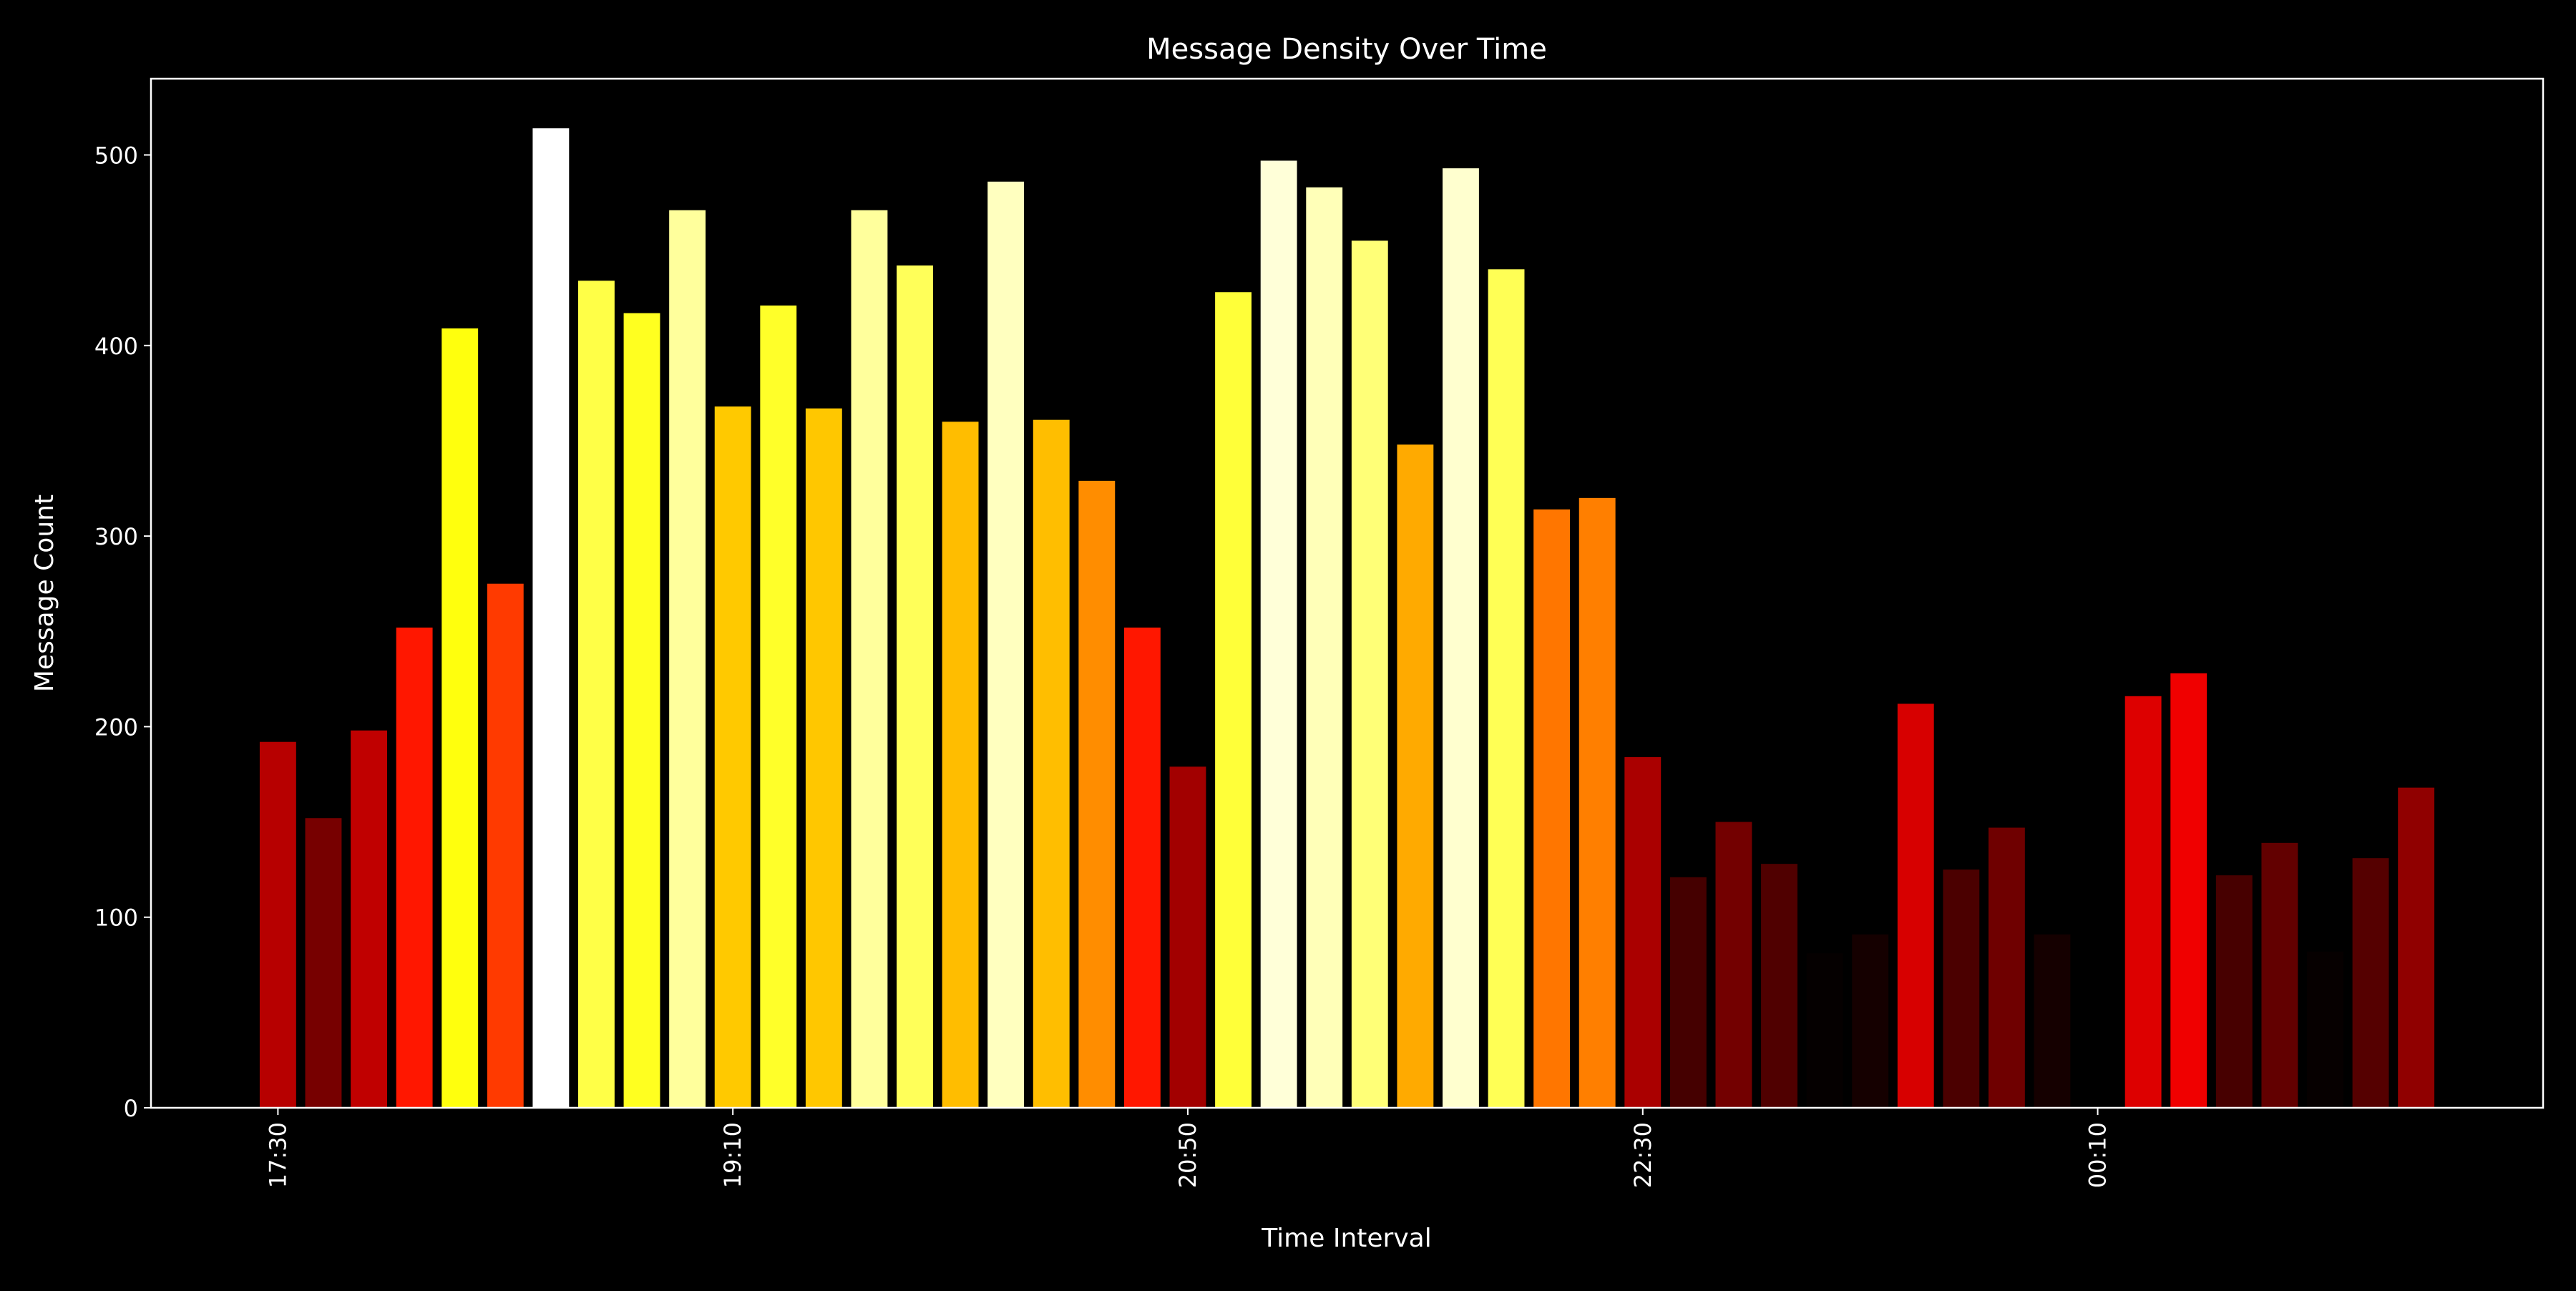 This screenshot has width=2576, height=1291. I want to click on bar-23:00, so click(1779, 986).